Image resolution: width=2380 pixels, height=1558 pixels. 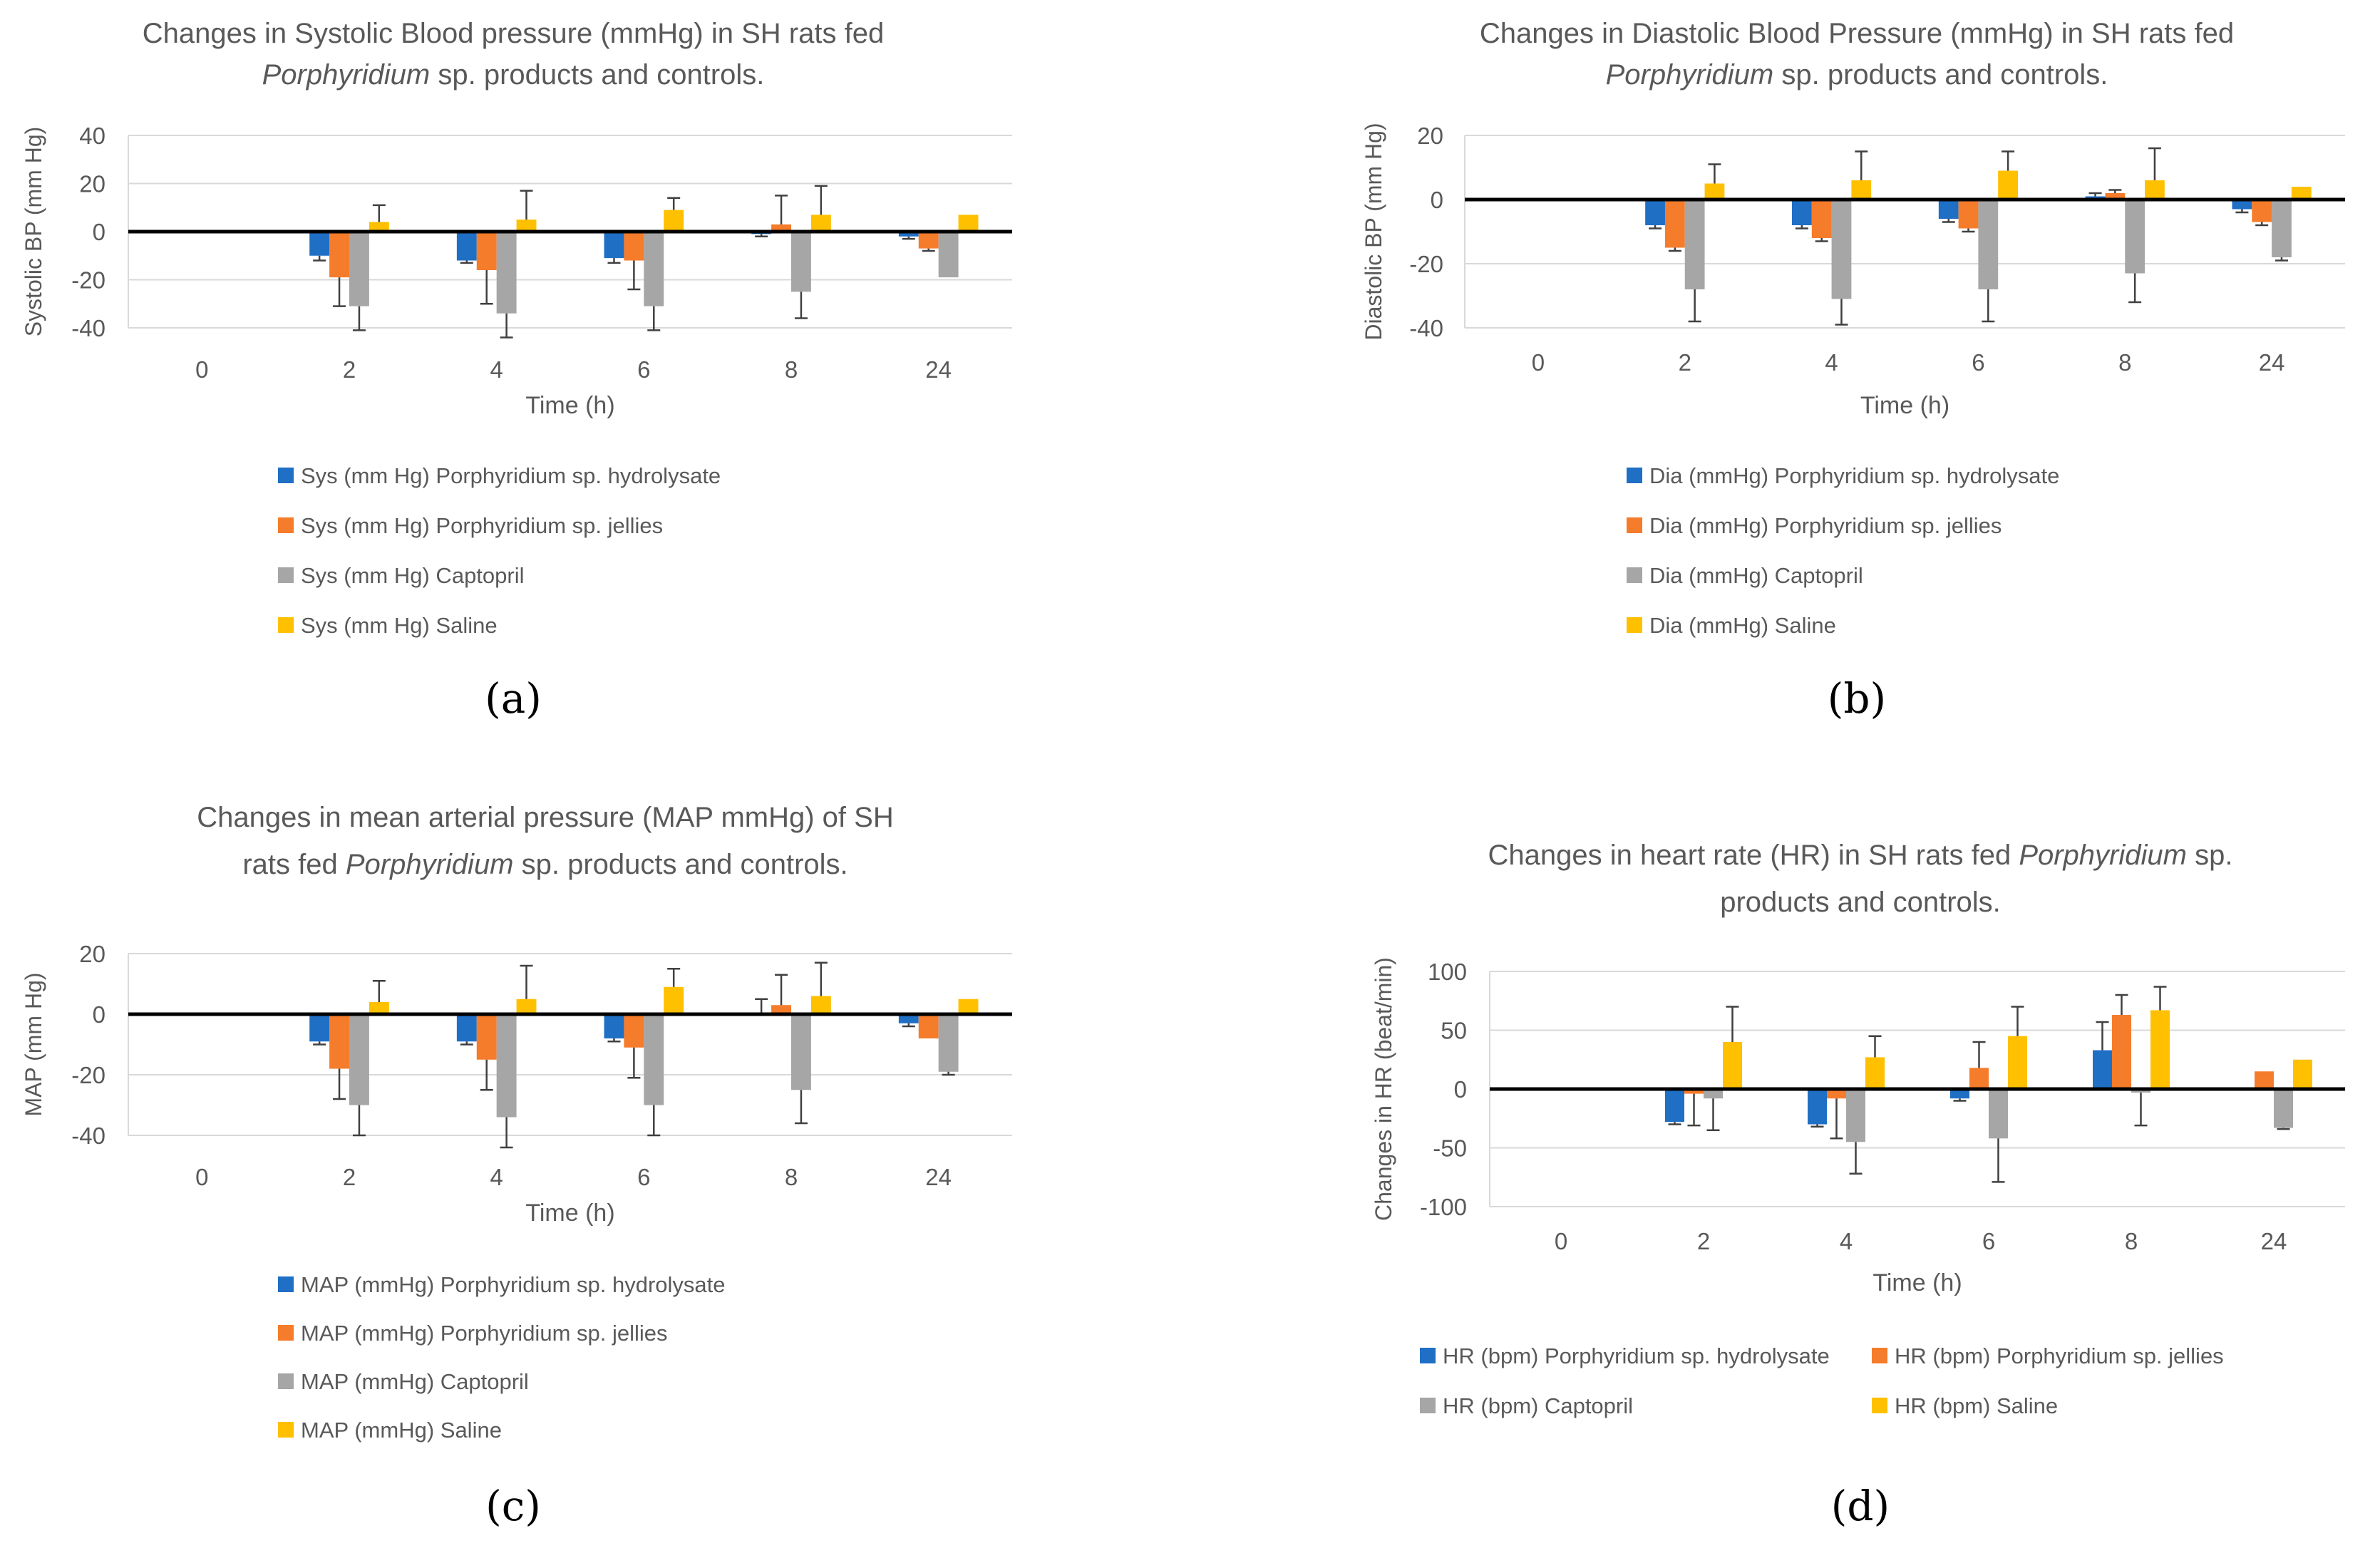 What do you see at coordinates (597, 75) in the screenshot?
I see `chart-title-rest: sp. products and controls.` at bounding box center [597, 75].